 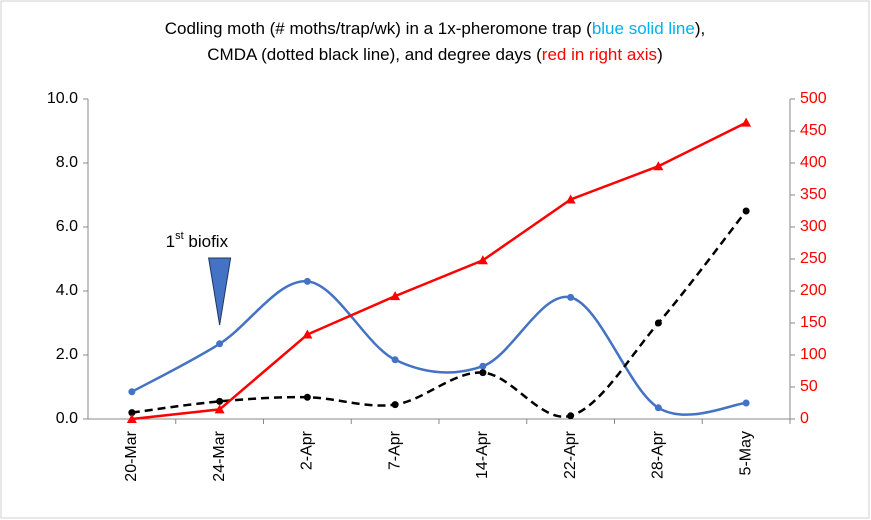 I want to click on y2-tick-label: 300, so click(x=813, y=226).